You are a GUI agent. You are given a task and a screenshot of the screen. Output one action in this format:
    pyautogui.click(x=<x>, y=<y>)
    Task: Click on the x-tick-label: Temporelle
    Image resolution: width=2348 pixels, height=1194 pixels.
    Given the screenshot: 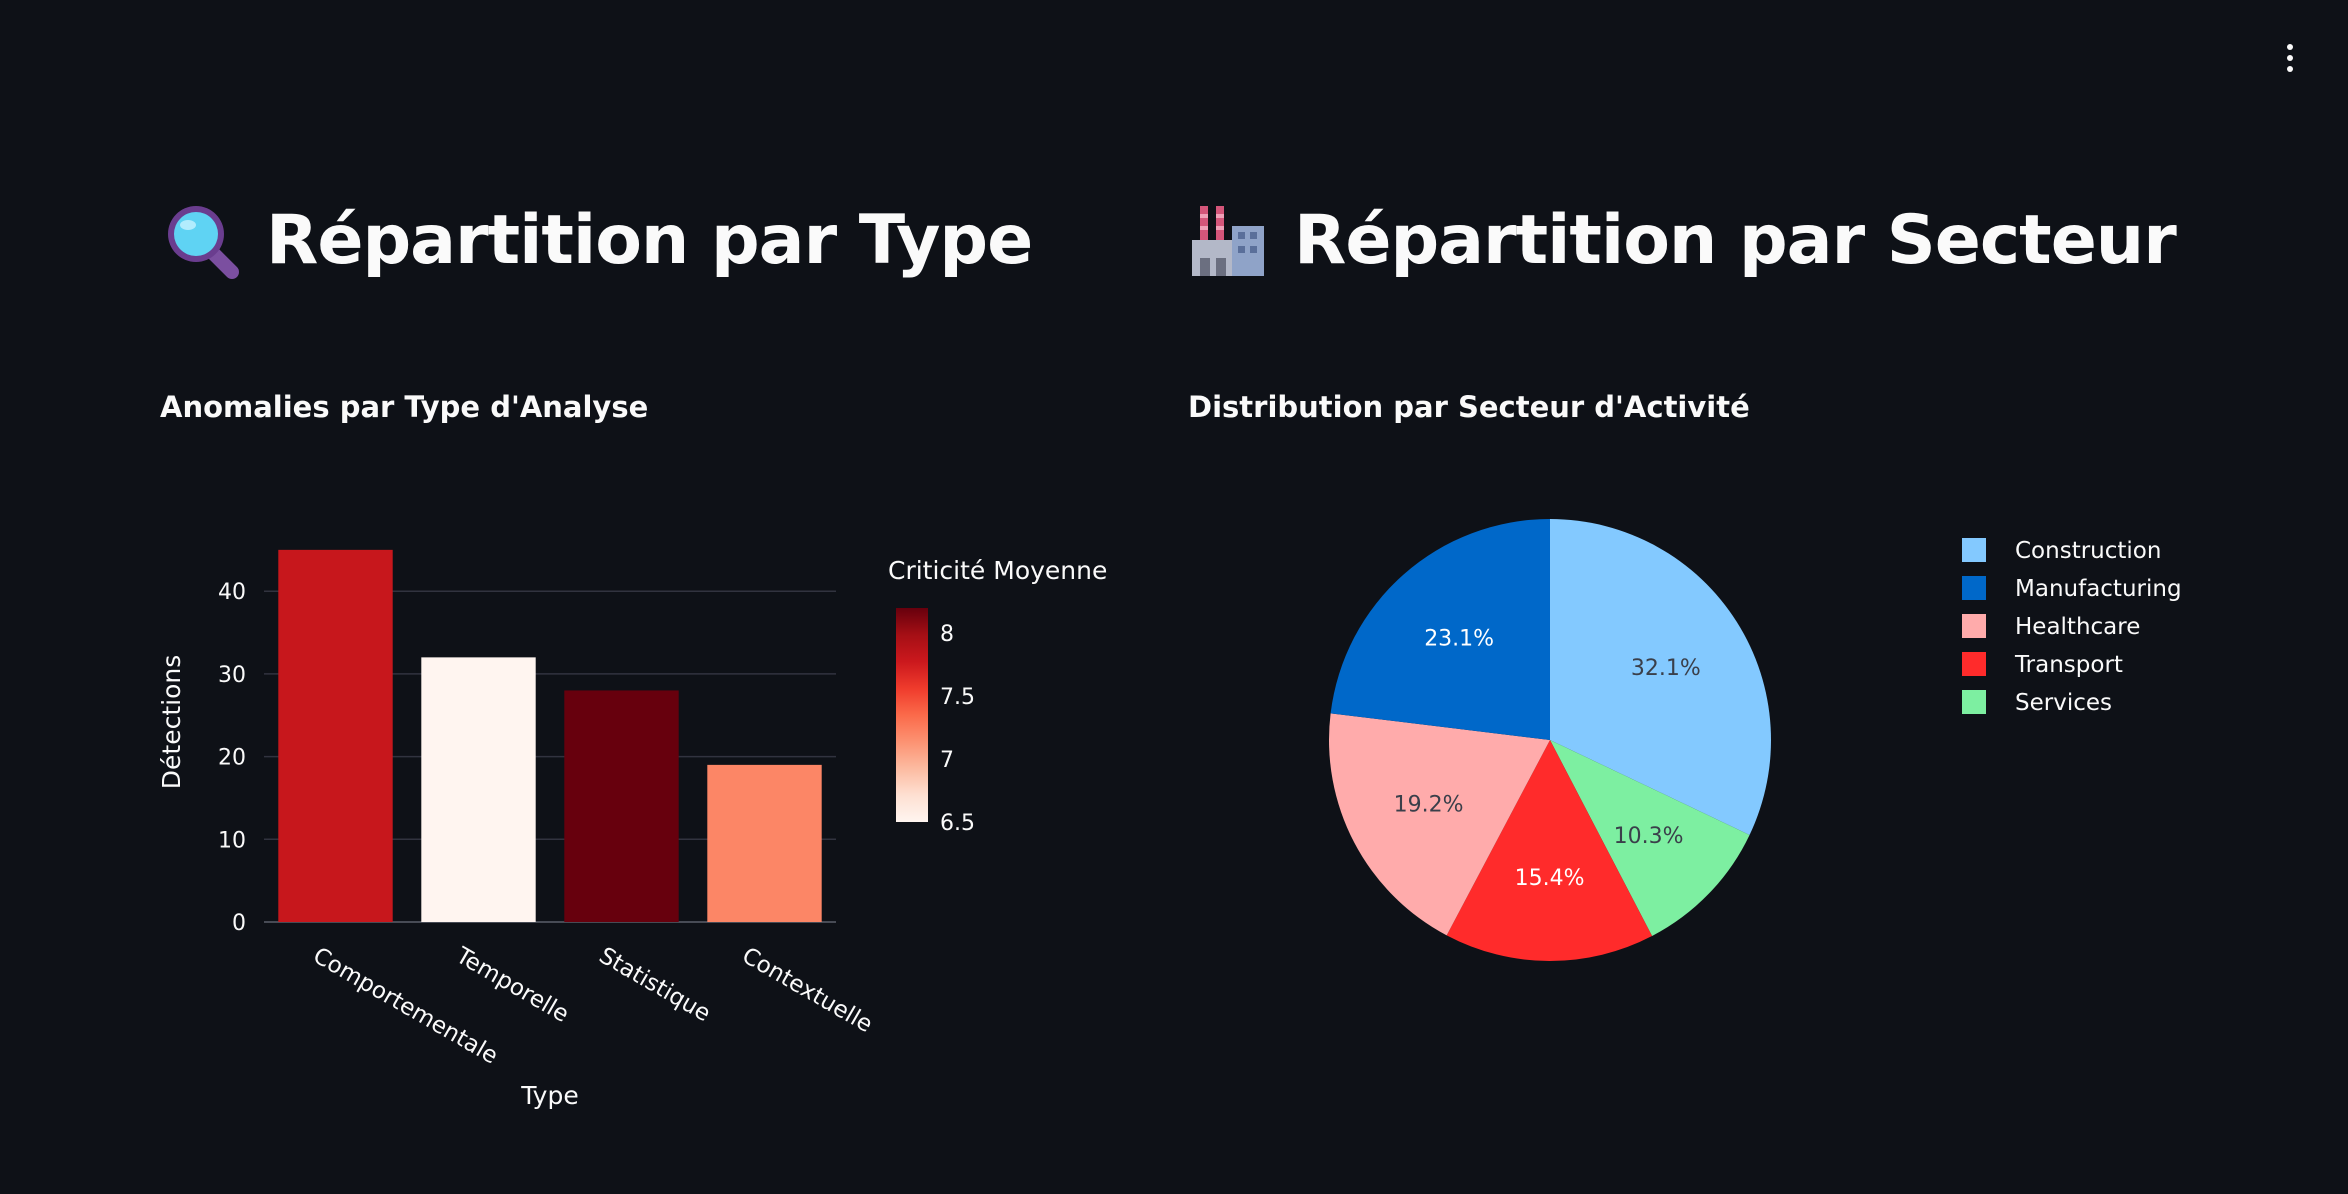 What is the action you would take?
    pyautogui.click(x=512, y=985)
    